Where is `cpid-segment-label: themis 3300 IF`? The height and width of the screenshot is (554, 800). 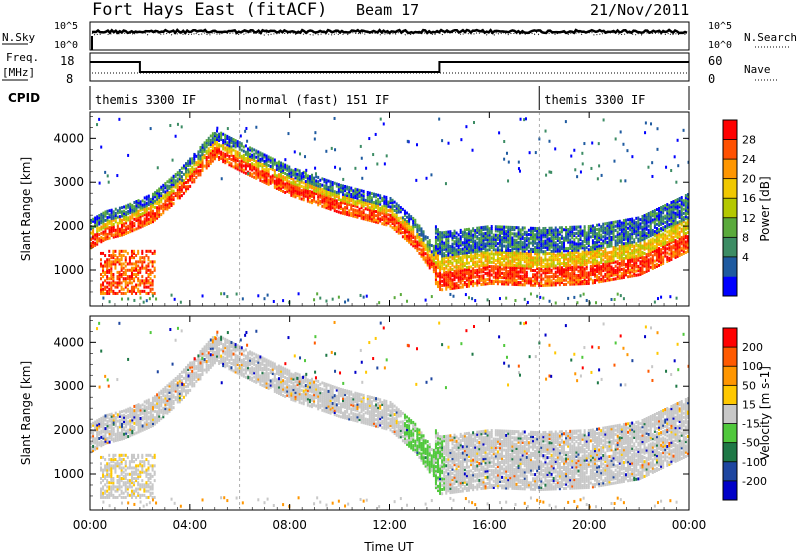
cpid-segment-label: themis 3300 IF is located at coordinates (594, 100).